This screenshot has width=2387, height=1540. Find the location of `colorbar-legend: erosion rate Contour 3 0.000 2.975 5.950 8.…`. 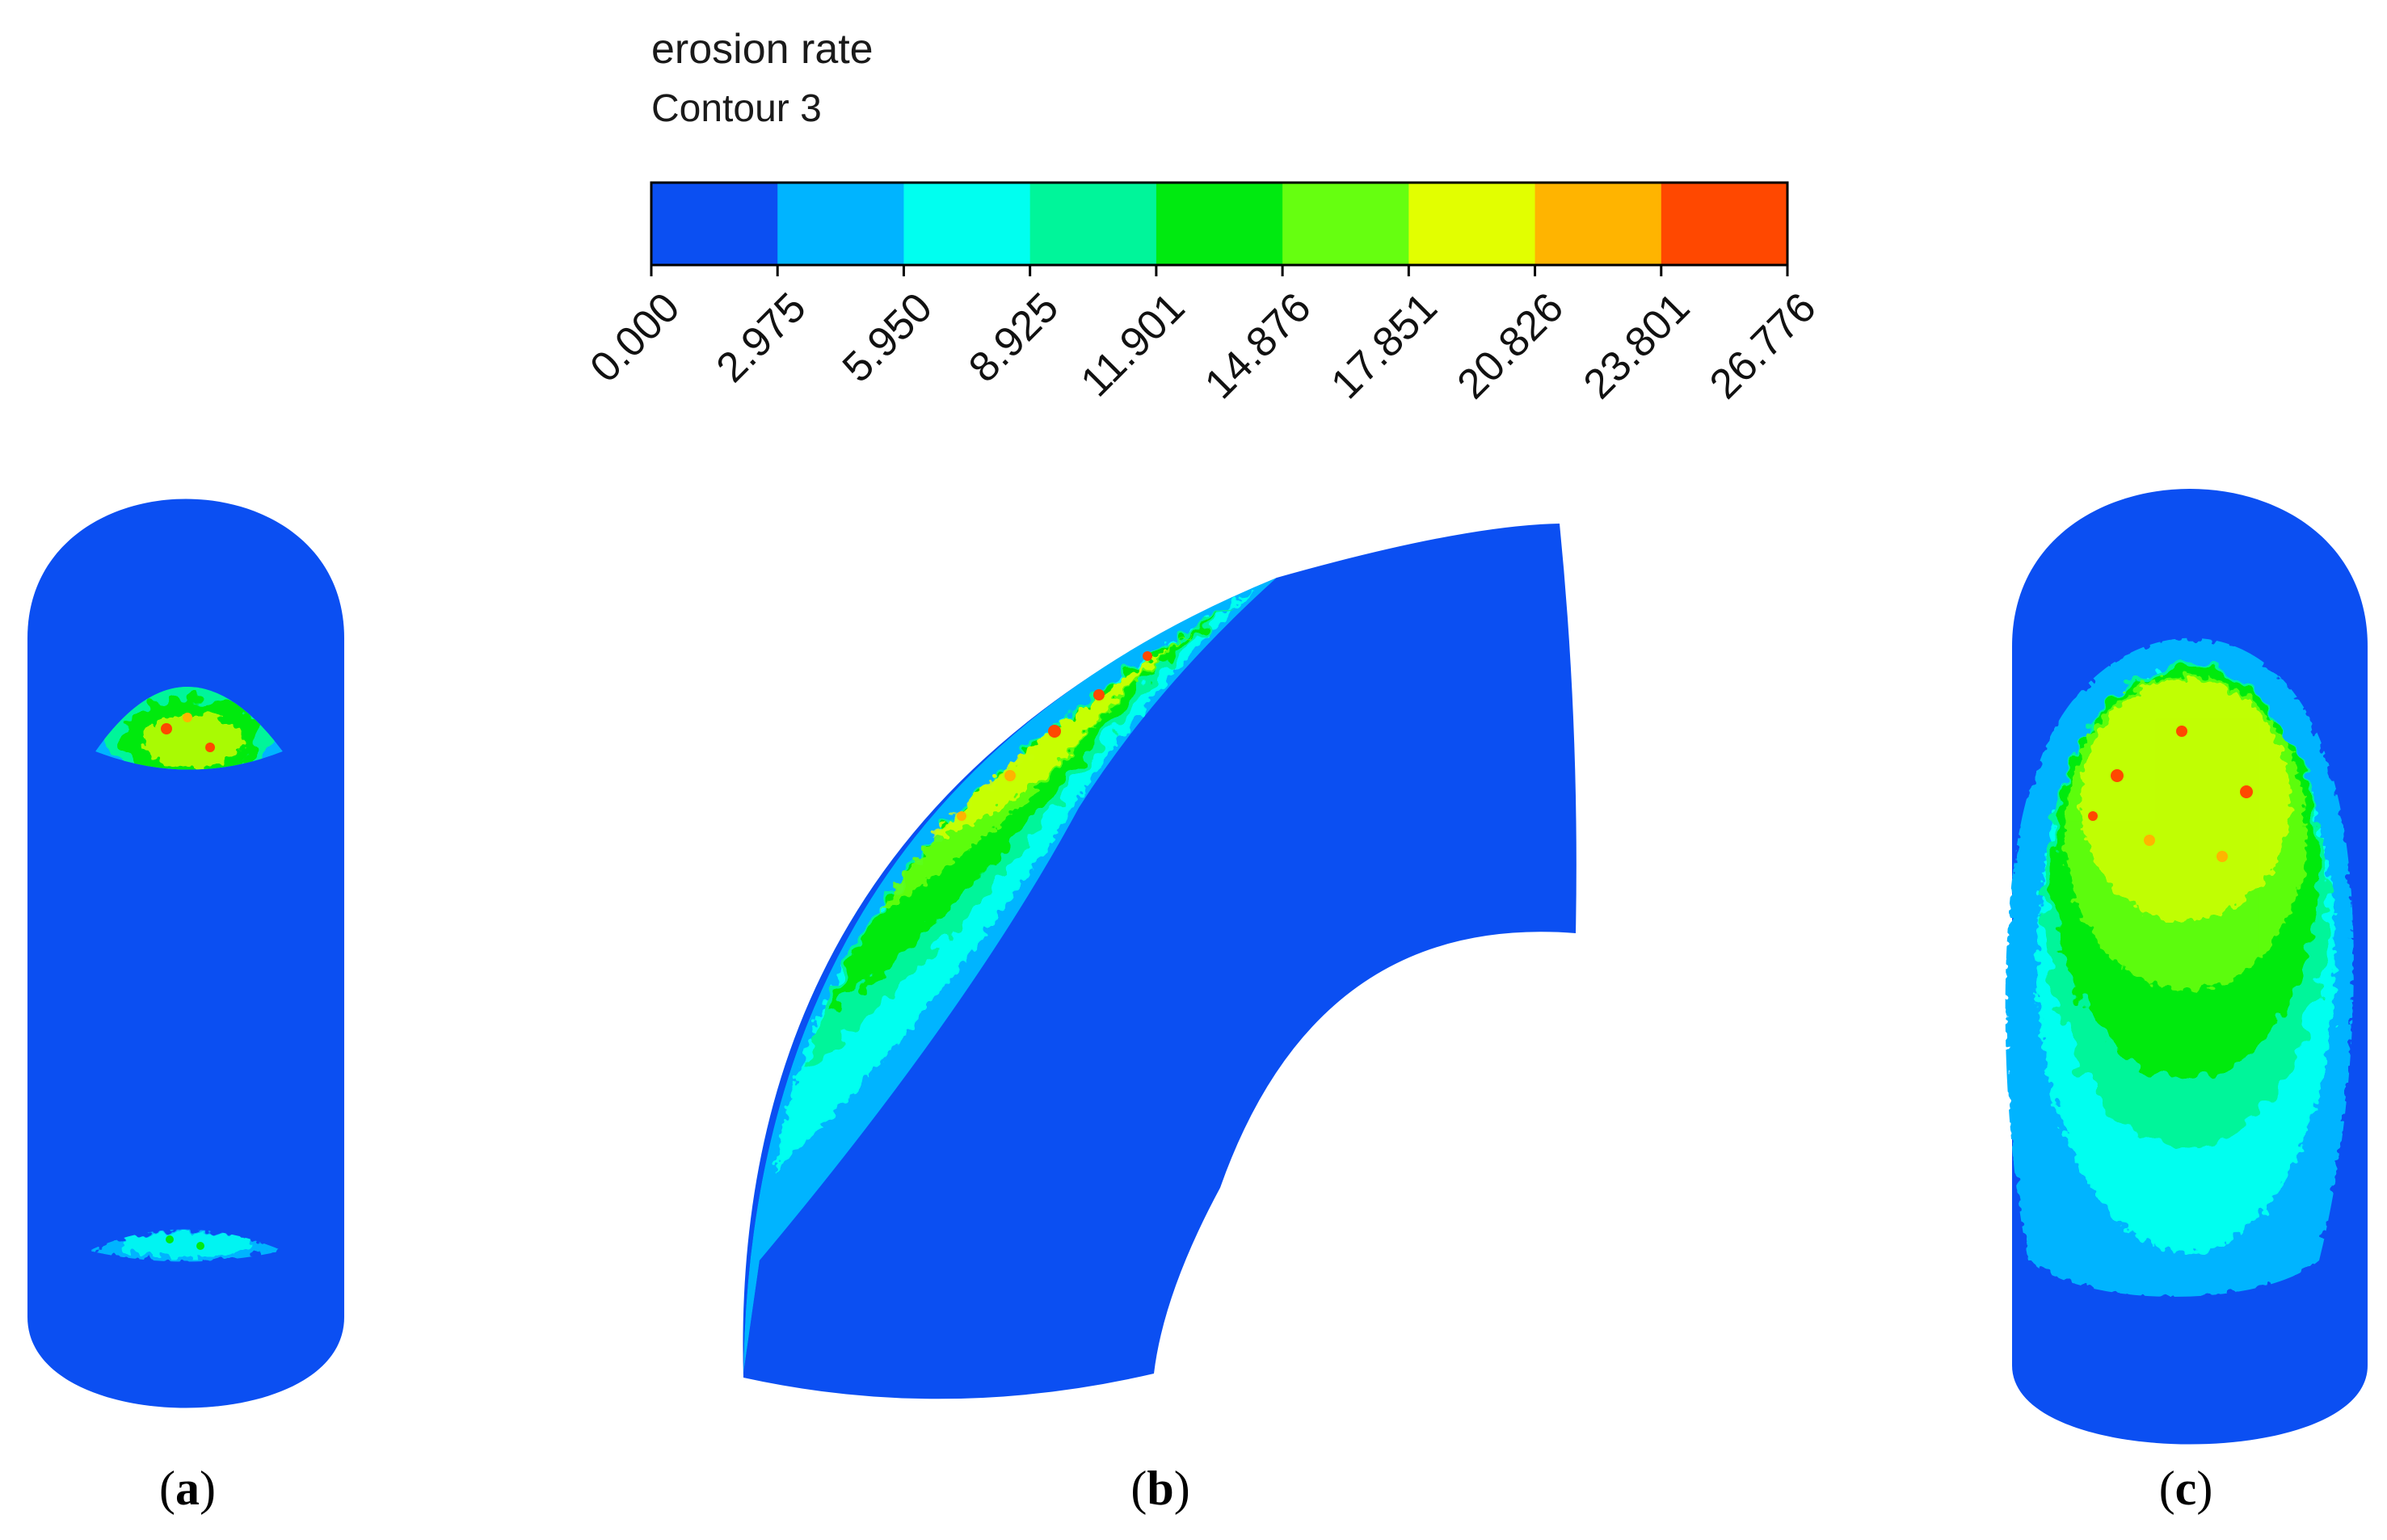

colorbar-legend: erosion rate Contour 3 0.000 2.975 5.950 8.… is located at coordinates (1203, 217).